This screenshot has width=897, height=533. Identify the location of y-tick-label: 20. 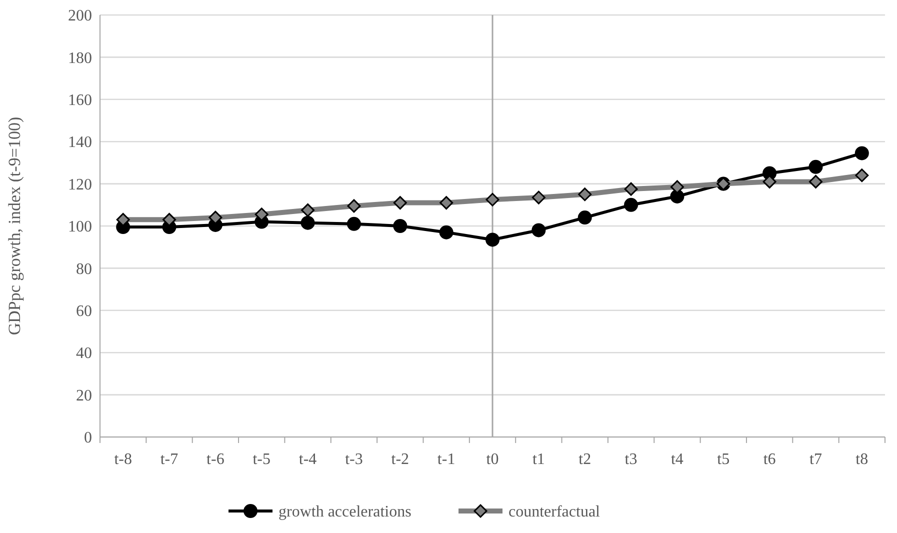
(84, 395).